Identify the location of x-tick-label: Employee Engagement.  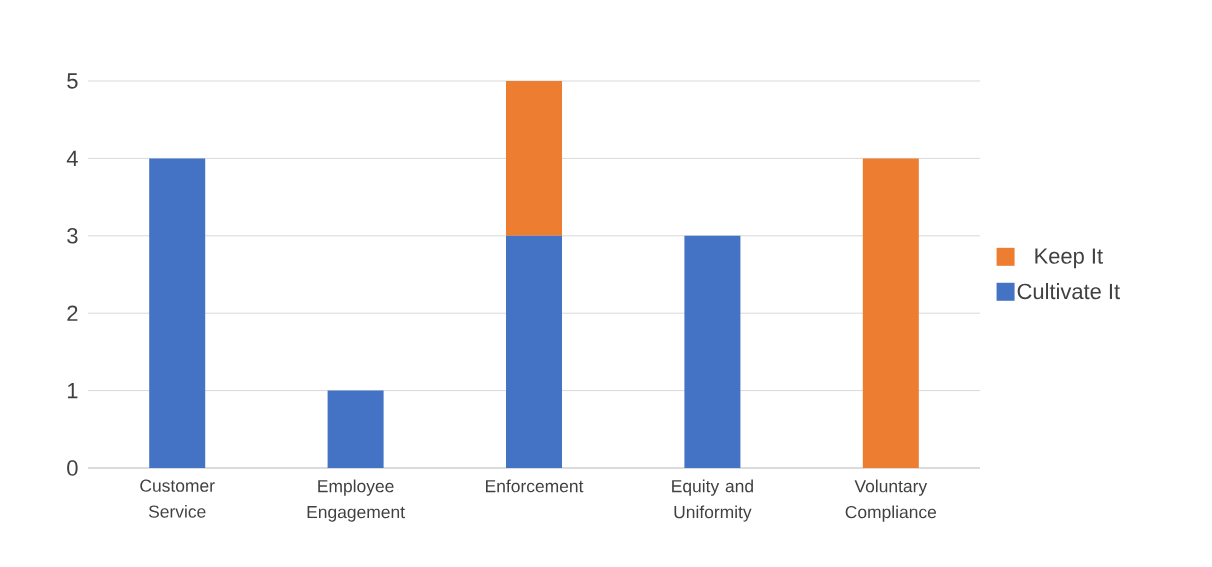
(356, 500).